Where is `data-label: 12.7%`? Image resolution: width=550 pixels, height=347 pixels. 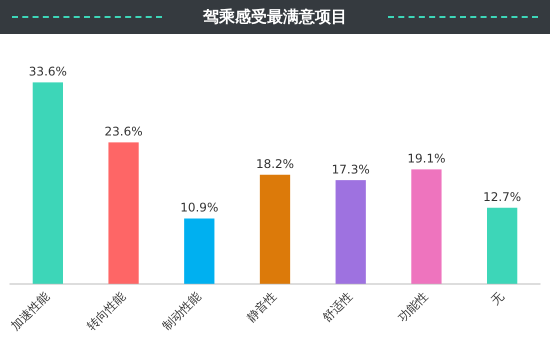 data-label: 12.7% is located at coordinates (502, 197).